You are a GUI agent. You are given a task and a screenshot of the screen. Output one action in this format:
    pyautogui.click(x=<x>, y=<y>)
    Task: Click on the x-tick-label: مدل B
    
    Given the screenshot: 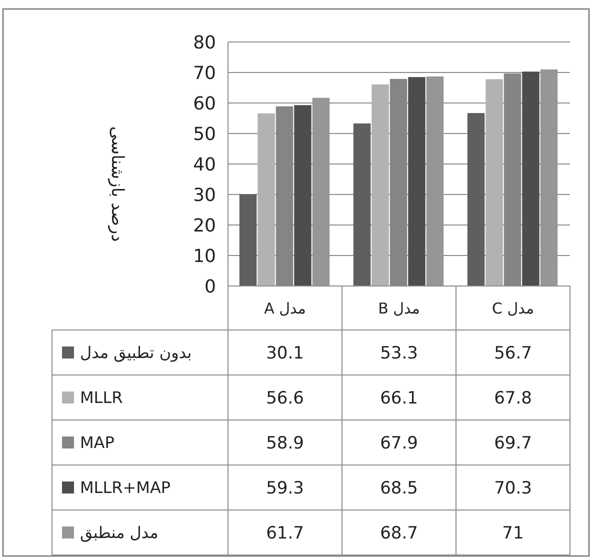 What is the action you would take?
    pyautogui.click(x=399, y=308)
    